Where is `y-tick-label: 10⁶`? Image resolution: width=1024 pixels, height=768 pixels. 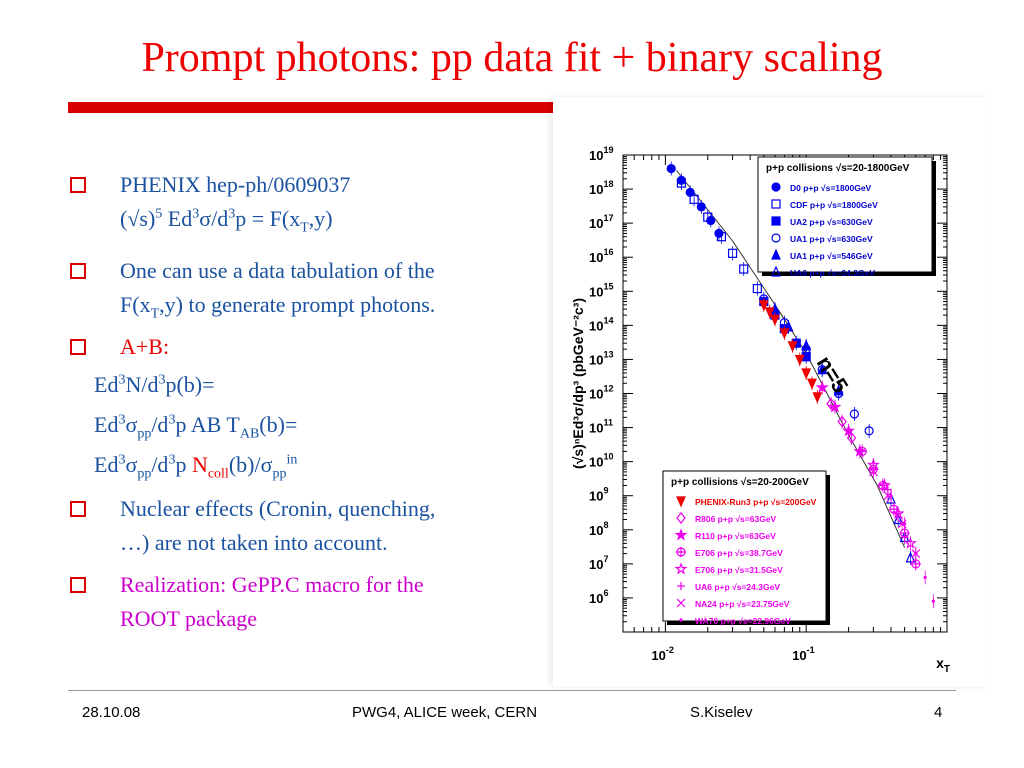
y-tick-label: 10⁶ is located at coordinates (598, 597).